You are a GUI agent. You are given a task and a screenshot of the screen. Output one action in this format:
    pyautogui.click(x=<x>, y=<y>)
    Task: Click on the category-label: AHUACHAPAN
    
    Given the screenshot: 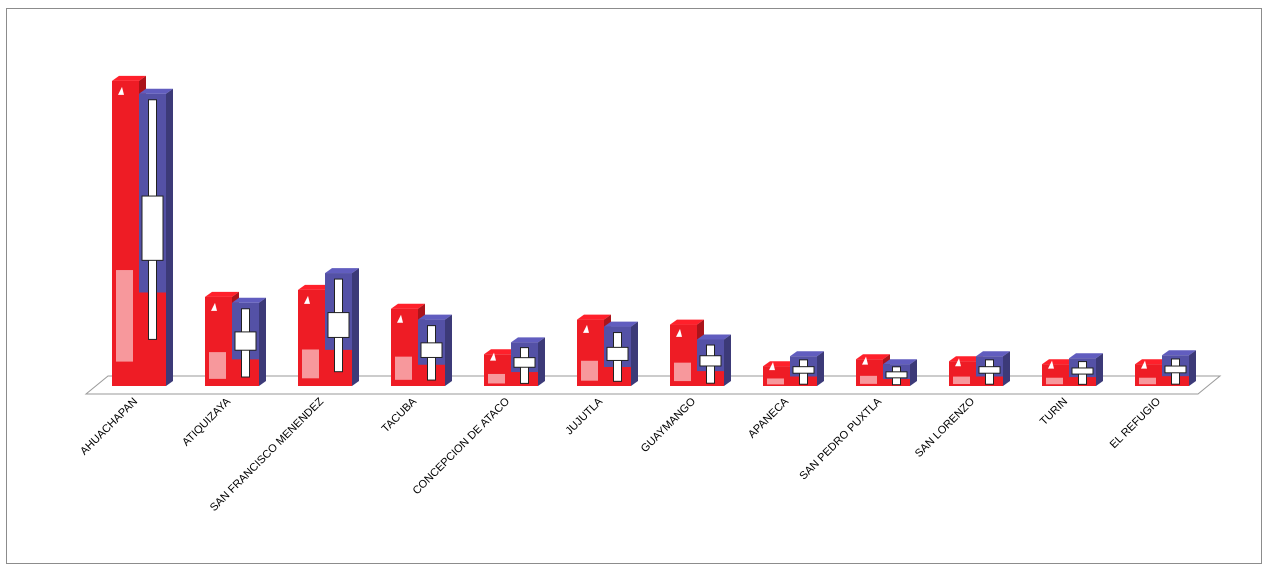 What is the action you would take?
    pyautogui.click(x=109, y=427)
    